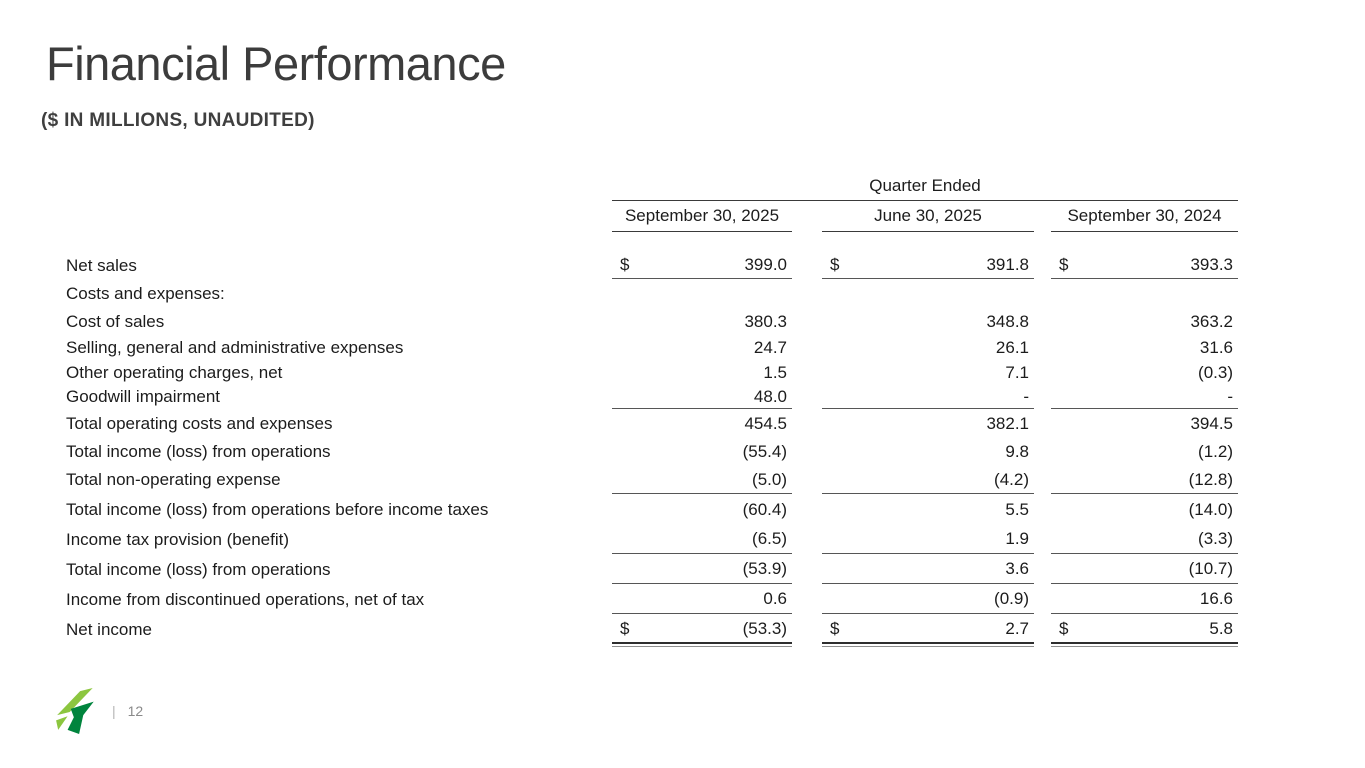 The image size is (1365, 768). I want to click on value-cell: $393.3, so click(1144, 265).